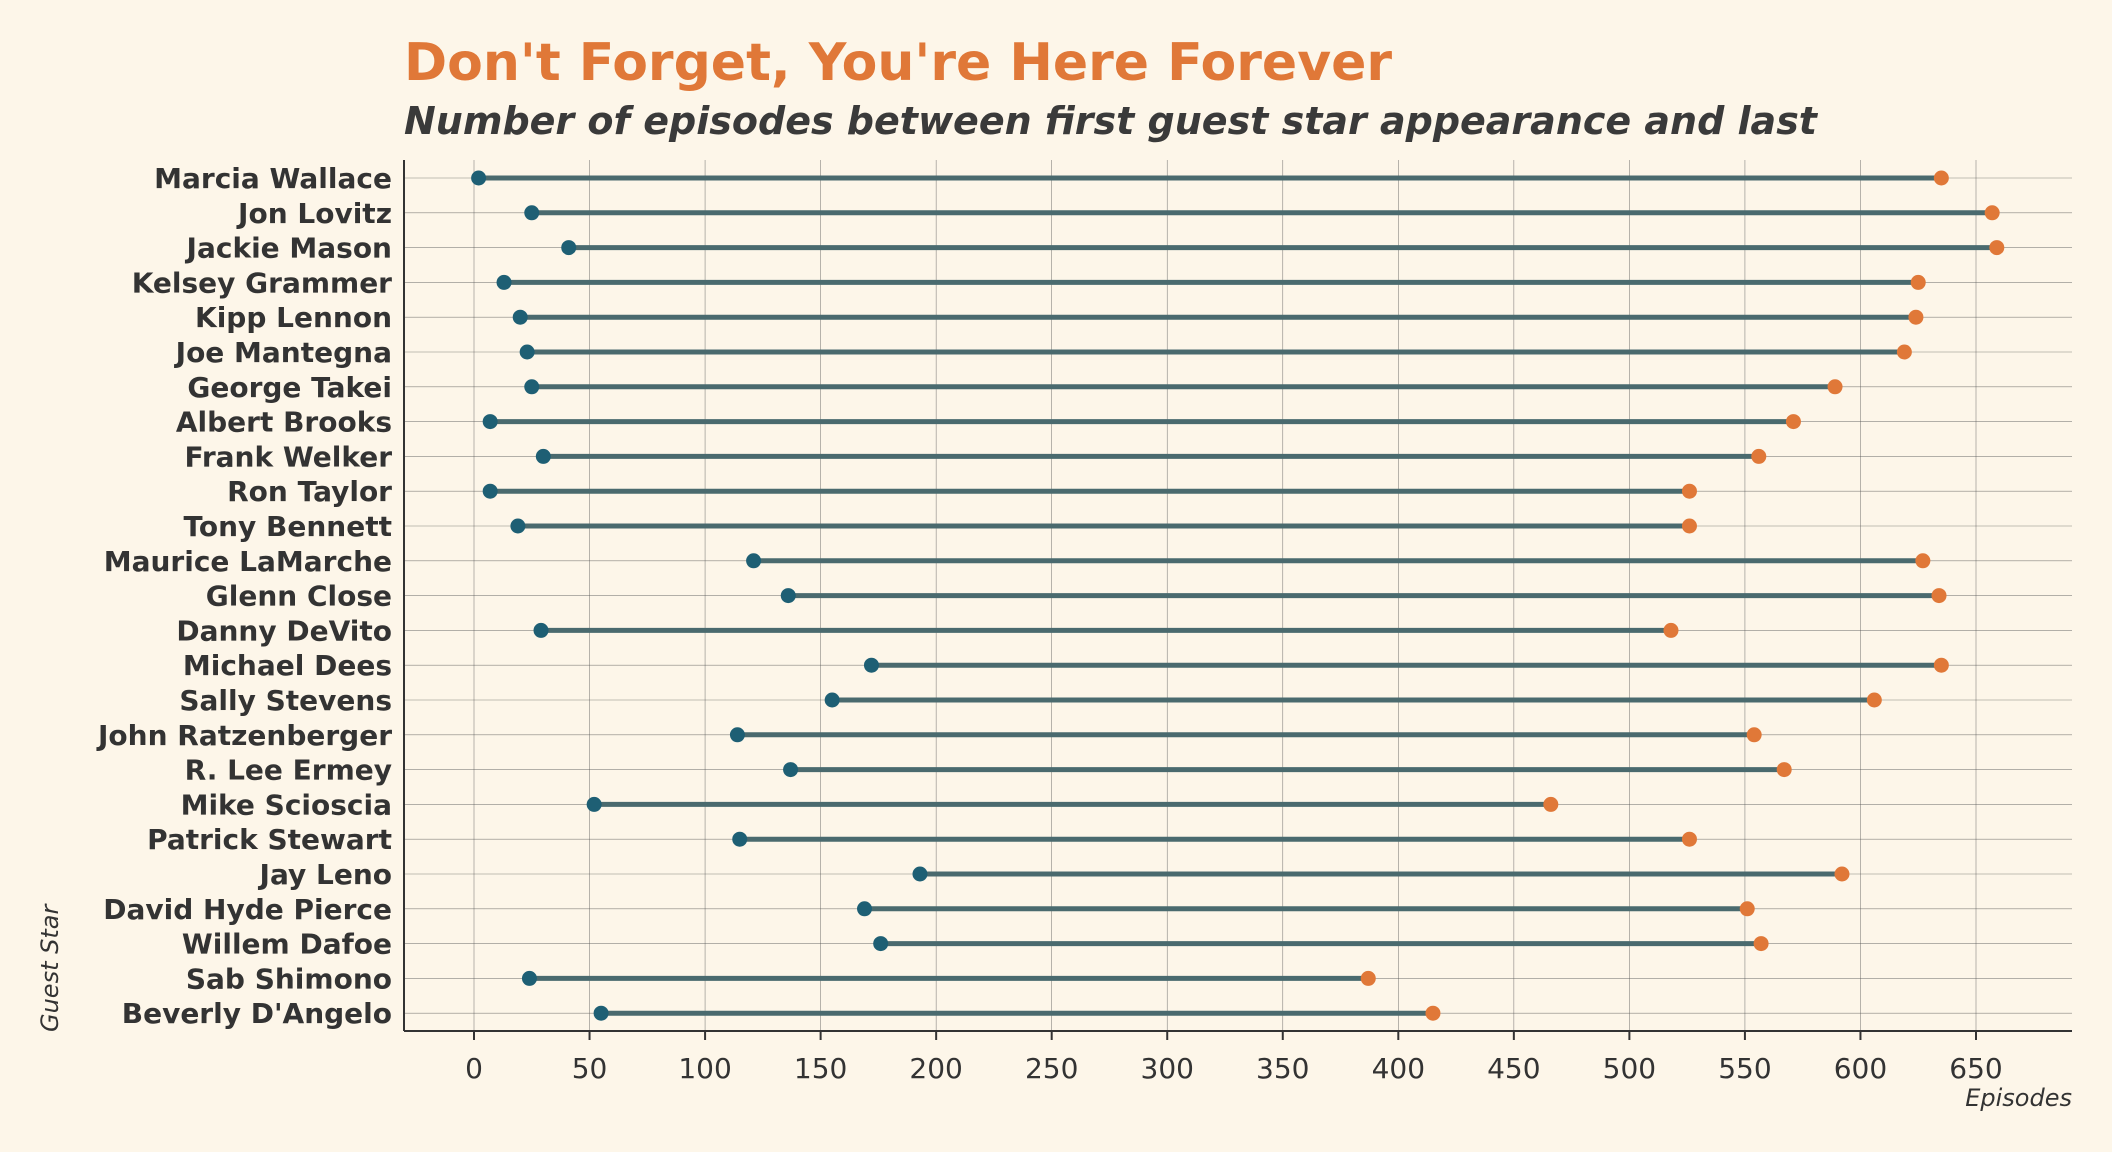 The height and width of the screenshot is (1152, 2112). What do you see at coordinates (1744, 1068) in the screenshot?
I see `x-tick-label: 550` at bounding box center [1744, 1068].